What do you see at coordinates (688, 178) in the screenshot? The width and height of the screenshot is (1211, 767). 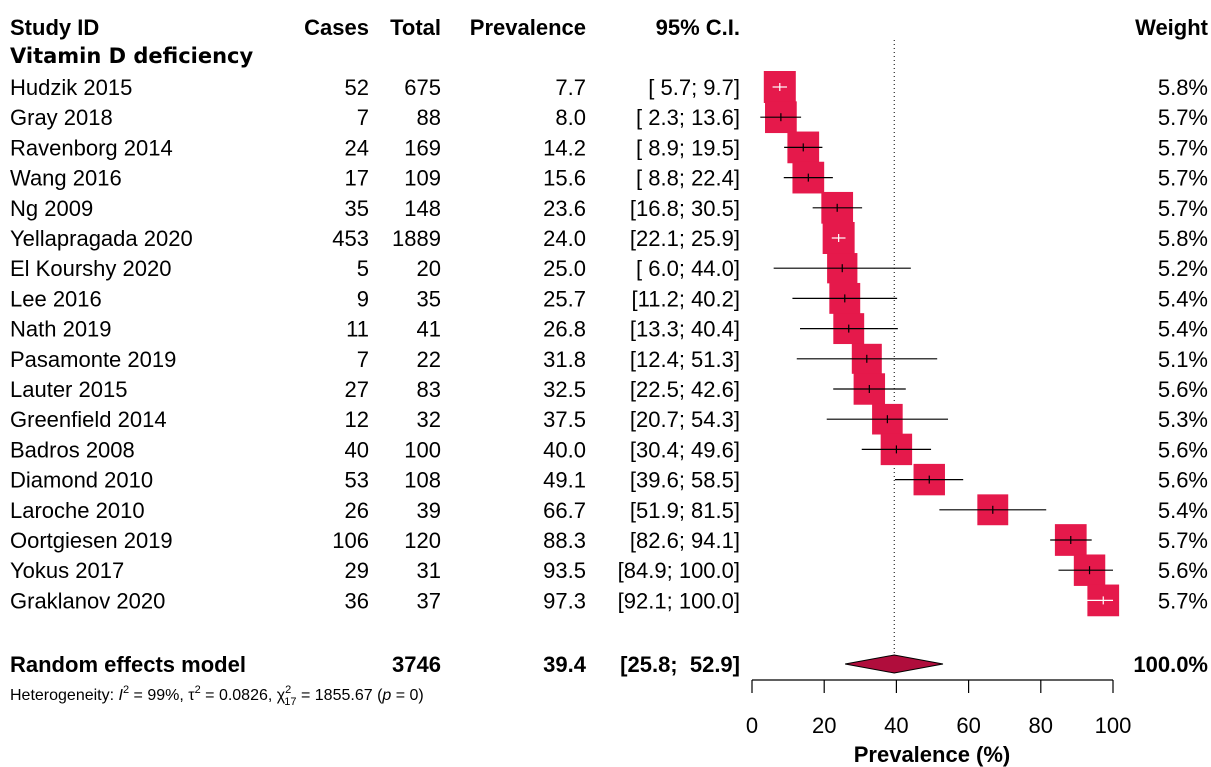 I see `study-ci: [ 8.8; 22.4]` at bounding box center [688, 178].